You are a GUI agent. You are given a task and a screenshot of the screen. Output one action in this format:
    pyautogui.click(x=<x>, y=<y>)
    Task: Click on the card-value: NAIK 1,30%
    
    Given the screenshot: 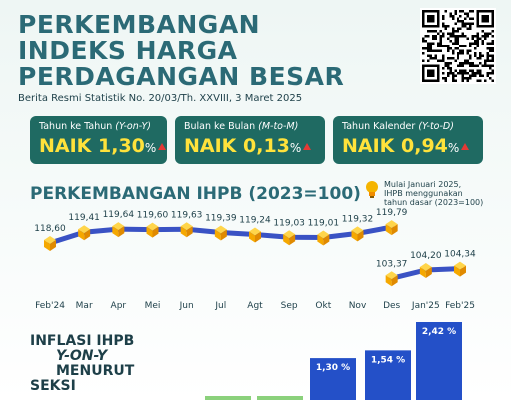 What is the action you would take?
    pyautogui.click(x=103, y=146)
    